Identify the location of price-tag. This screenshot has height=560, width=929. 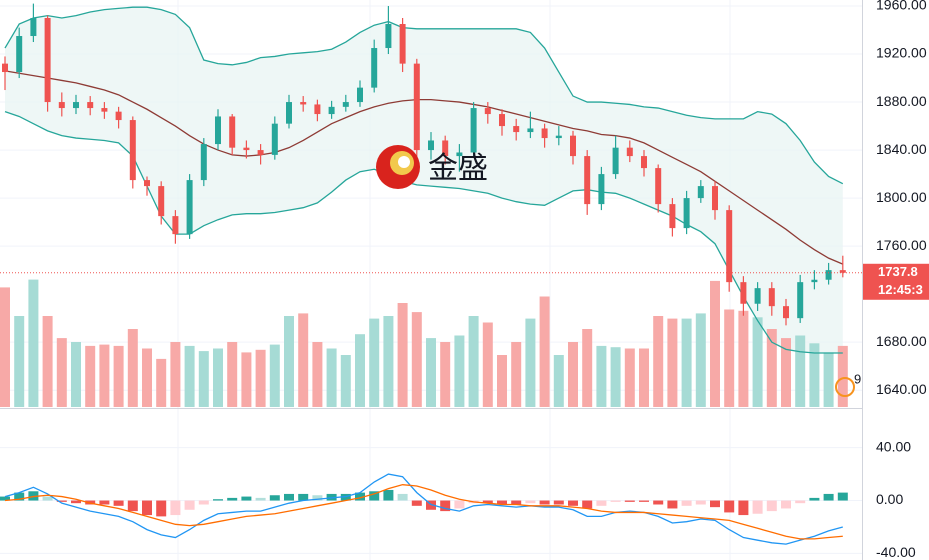
(896, 281).